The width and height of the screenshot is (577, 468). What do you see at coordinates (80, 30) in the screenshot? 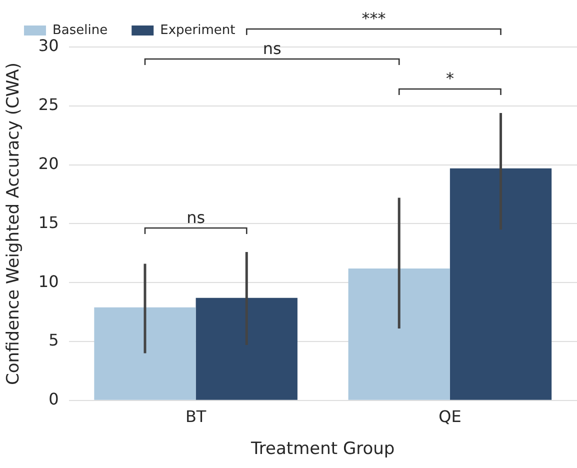
I see `legend-label: Baseline` at bounding box center [80, 30].